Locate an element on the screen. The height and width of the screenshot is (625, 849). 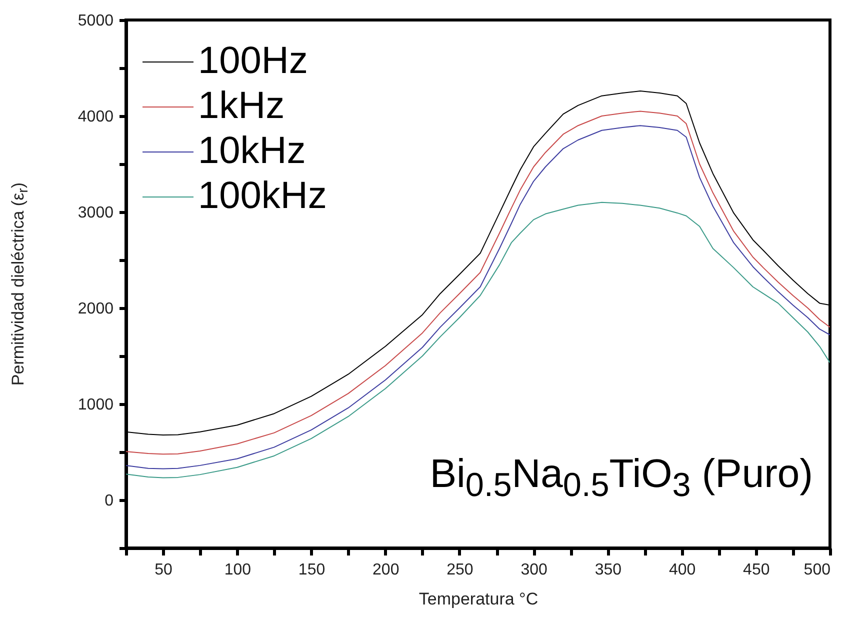
y-tick-label: 4000 is located at coordinates (96, 117).